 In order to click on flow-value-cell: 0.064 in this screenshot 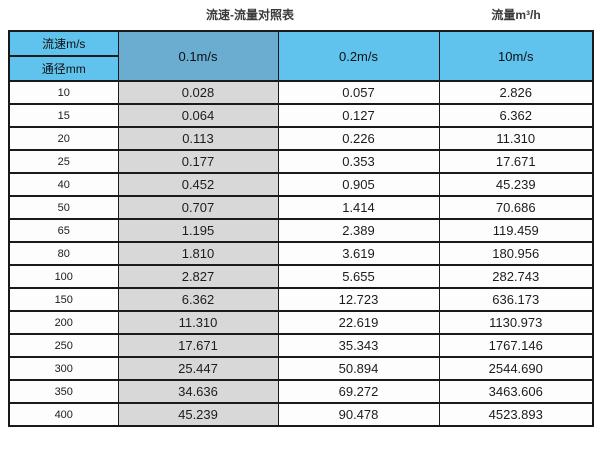, I will do `click(198, 115)`.